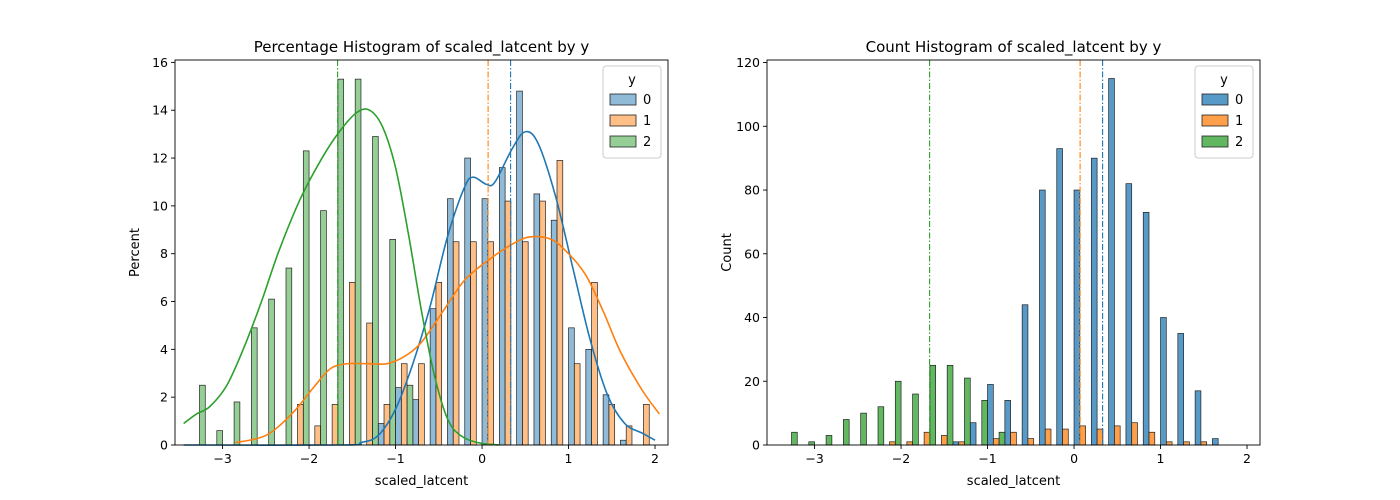 This screenshot has width=1400, height=500. I want to click on x-tick-label: −1, so click(987, 458).